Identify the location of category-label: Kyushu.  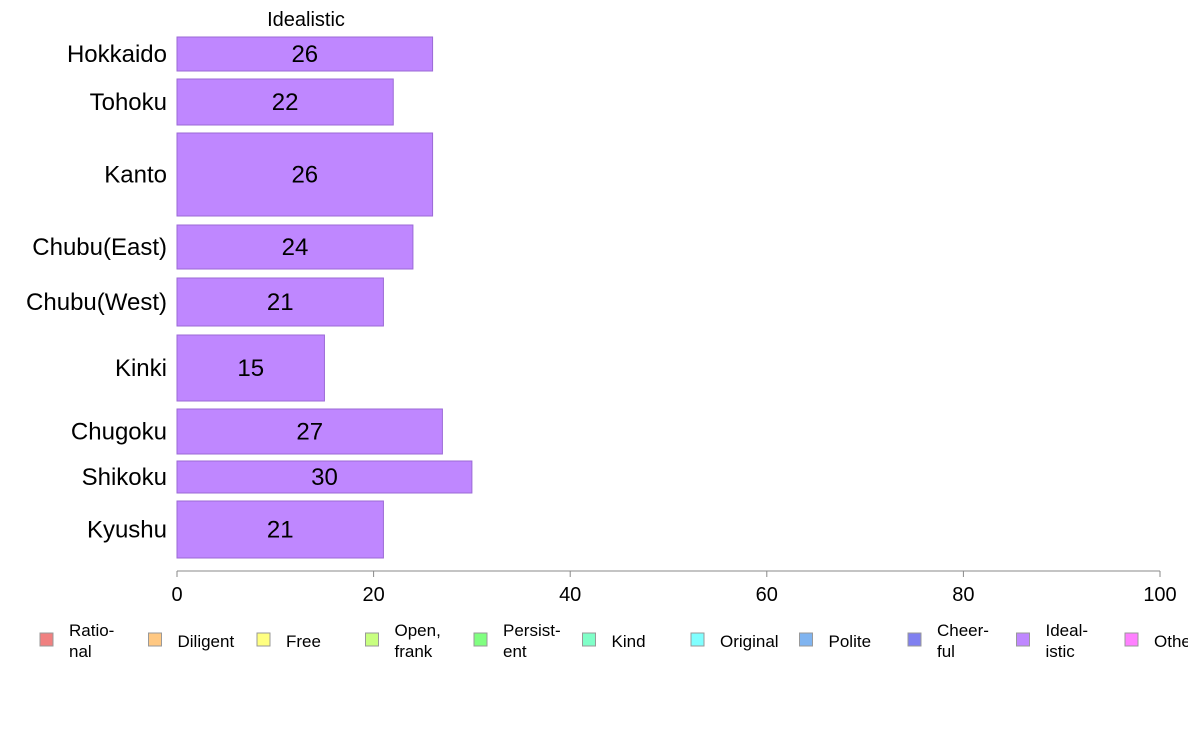
(127, 530).